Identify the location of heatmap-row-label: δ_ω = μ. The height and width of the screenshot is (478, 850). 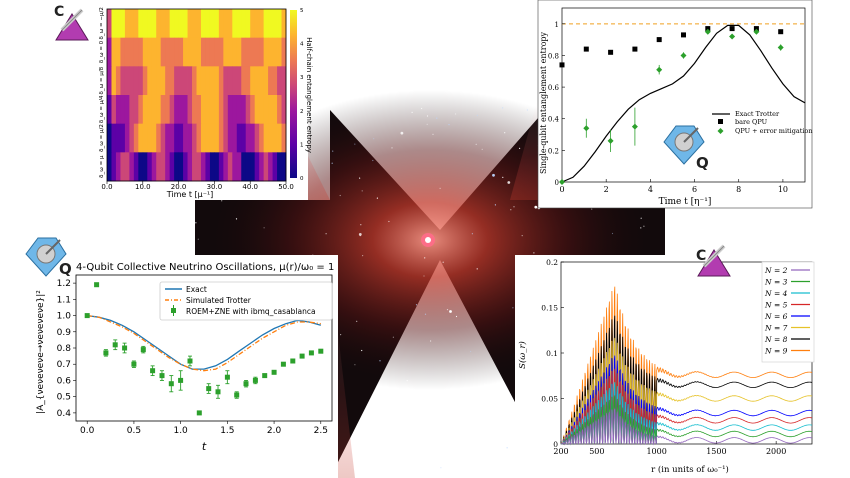
(102, 166).